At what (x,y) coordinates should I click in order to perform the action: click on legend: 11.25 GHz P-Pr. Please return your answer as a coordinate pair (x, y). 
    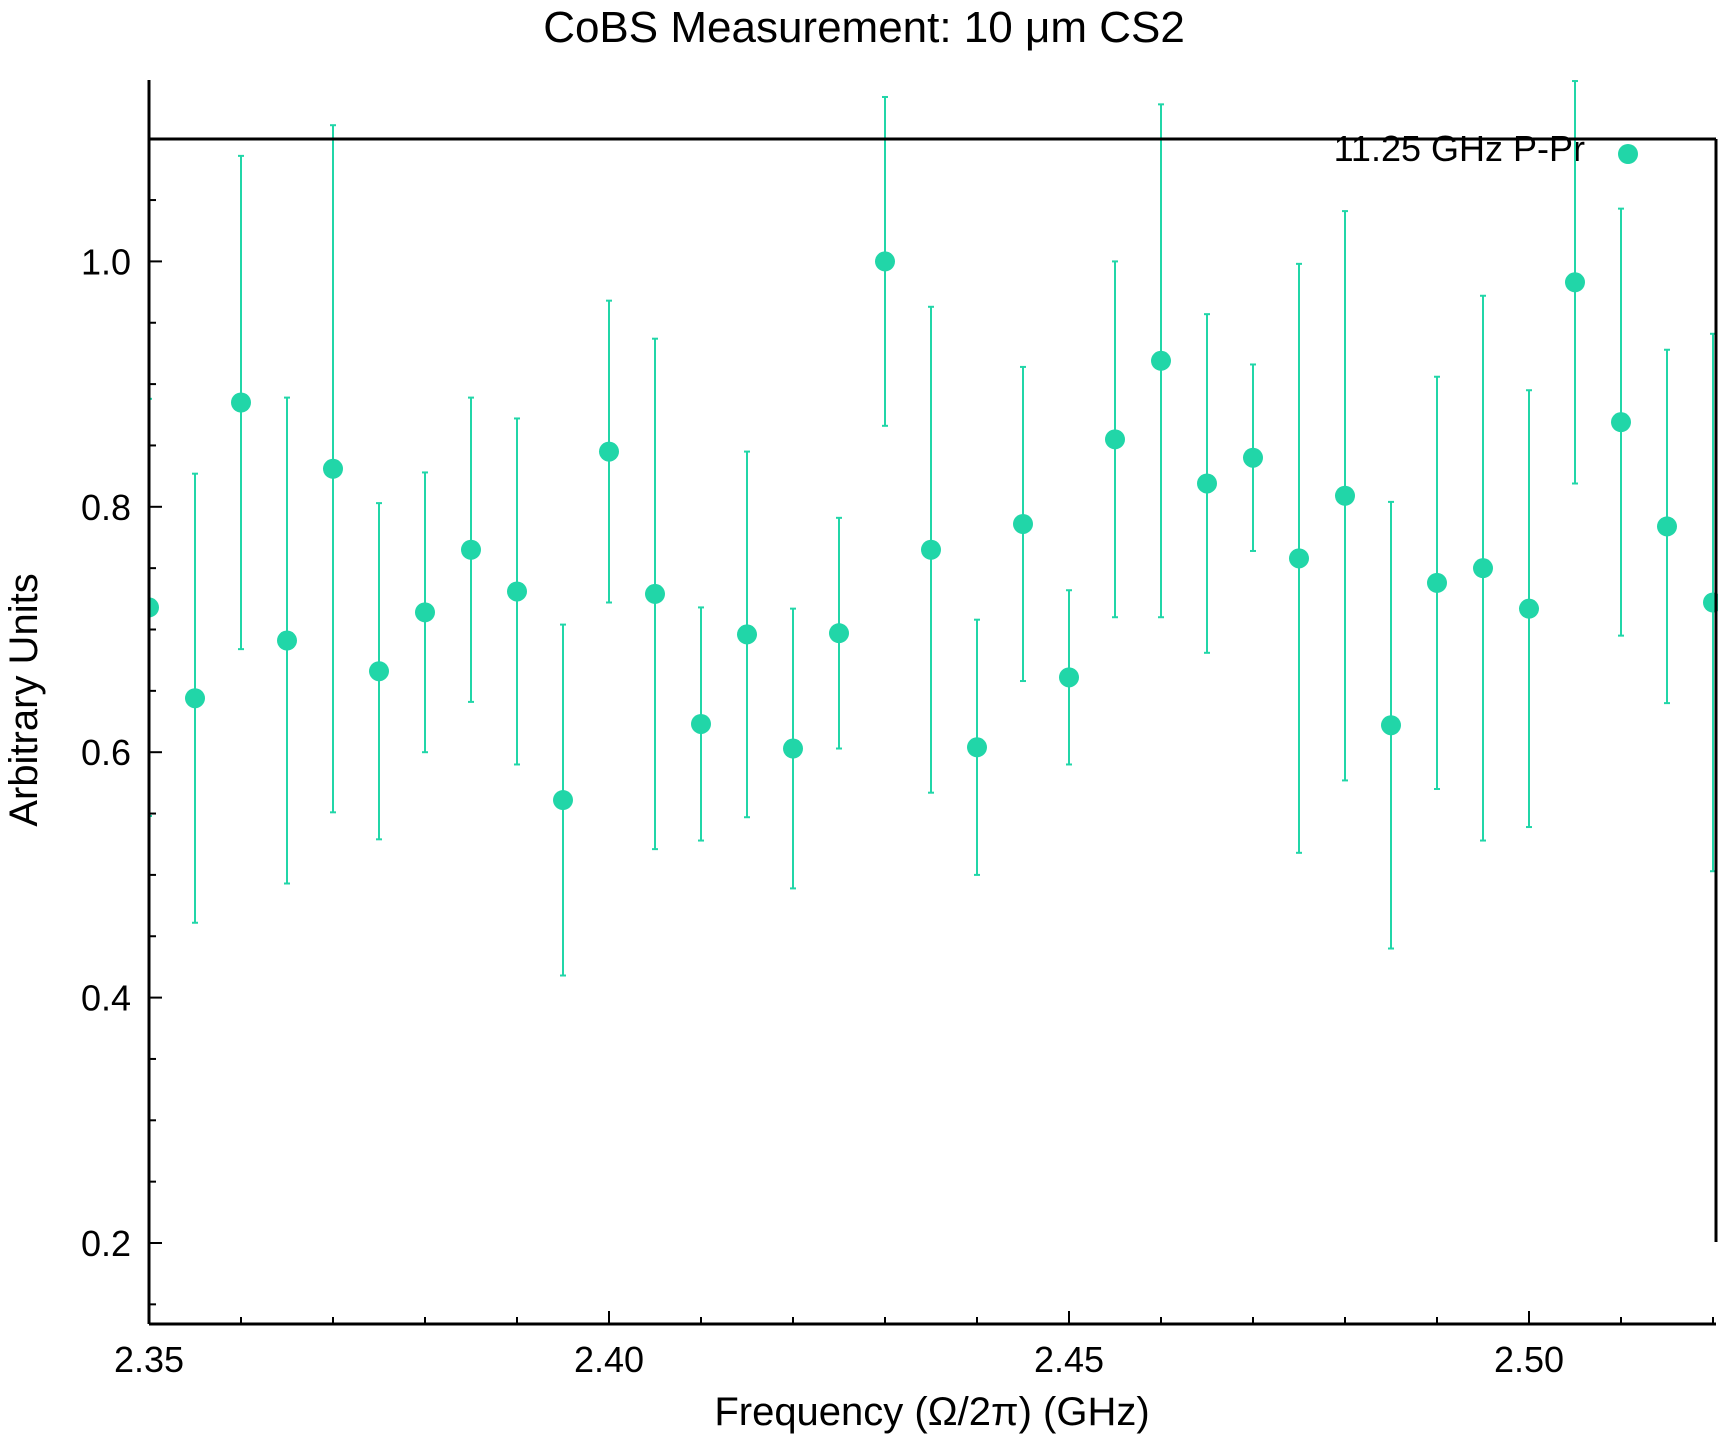
    Looking at the image, I should click on (1486, 148).